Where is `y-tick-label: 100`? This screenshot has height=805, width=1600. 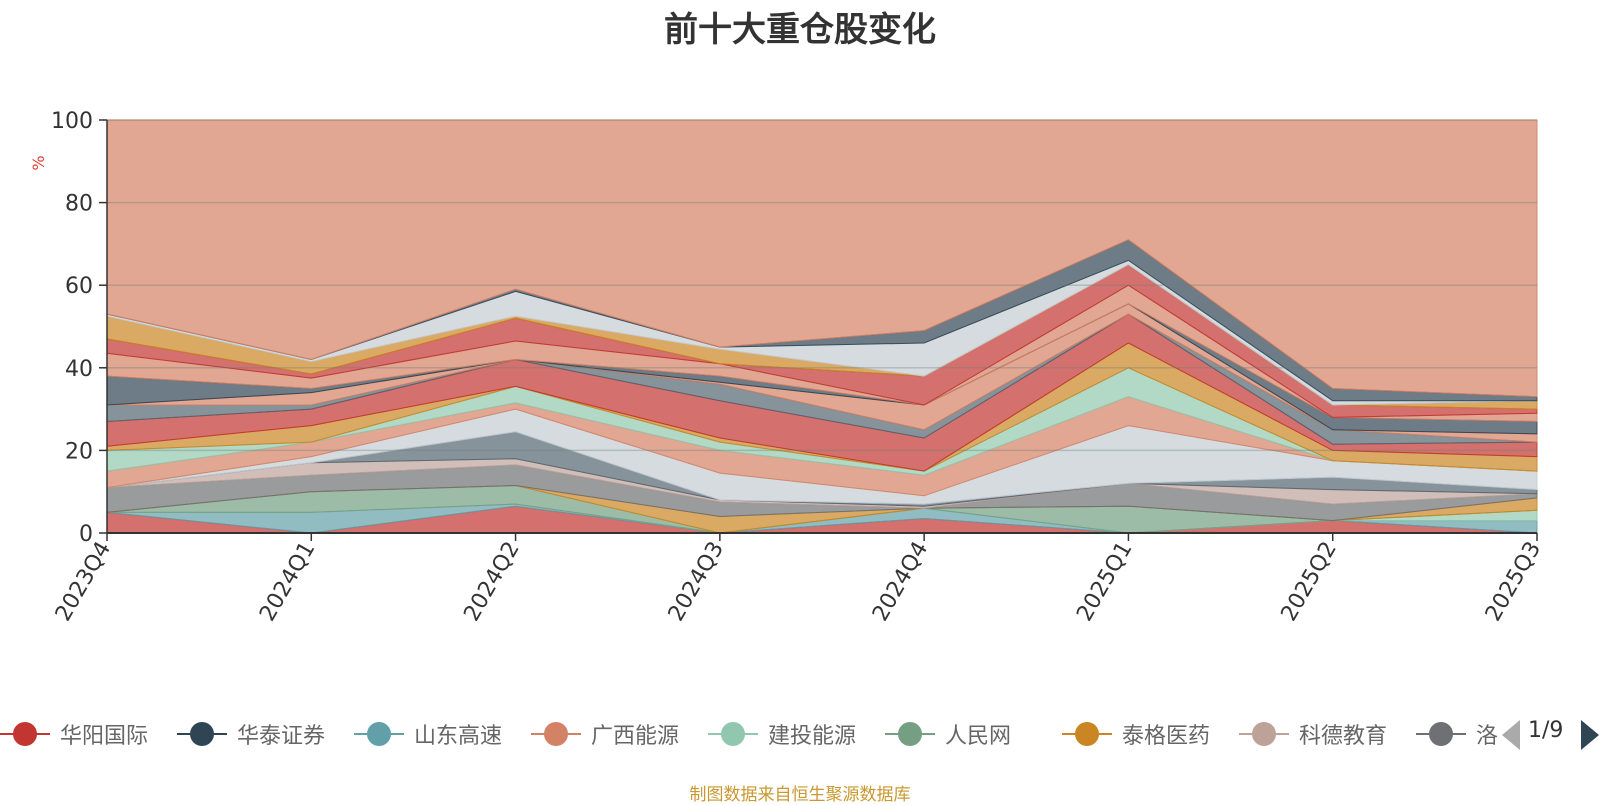
y-tick-label: 100 is located at coordinates (72, 121).